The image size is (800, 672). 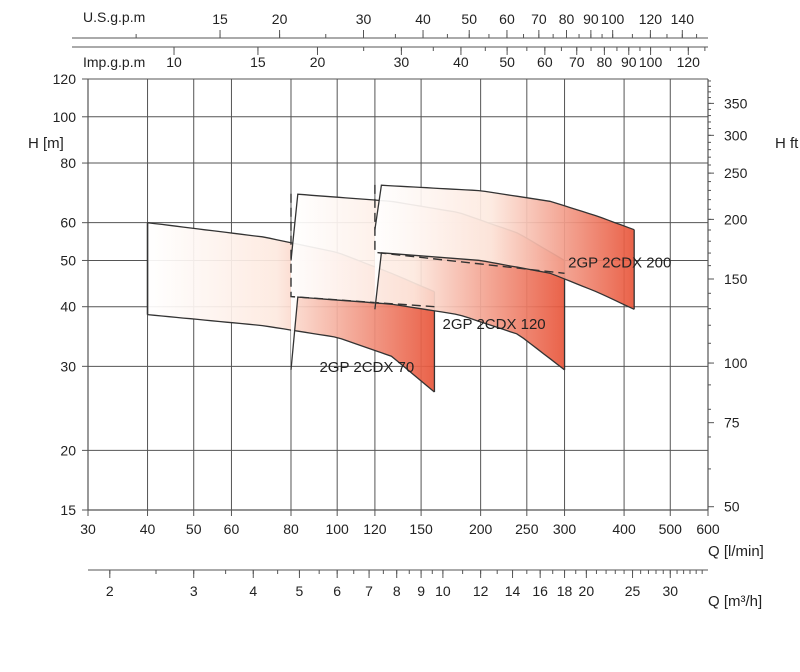 What do you see at coordinates (337, 591) in the screenshot?
I see `bottom-axis-2-tick-label: 6` at bounding box center [337, 591].